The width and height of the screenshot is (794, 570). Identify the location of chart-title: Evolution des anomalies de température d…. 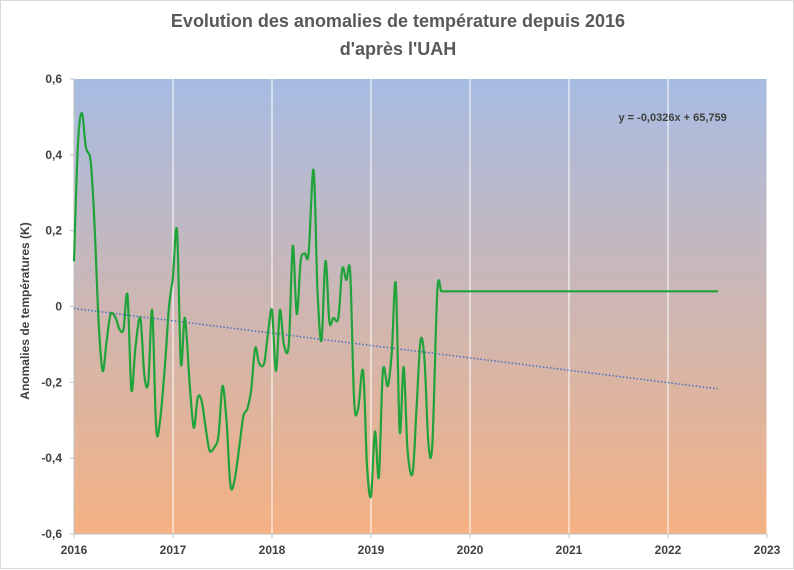
(398, 21).